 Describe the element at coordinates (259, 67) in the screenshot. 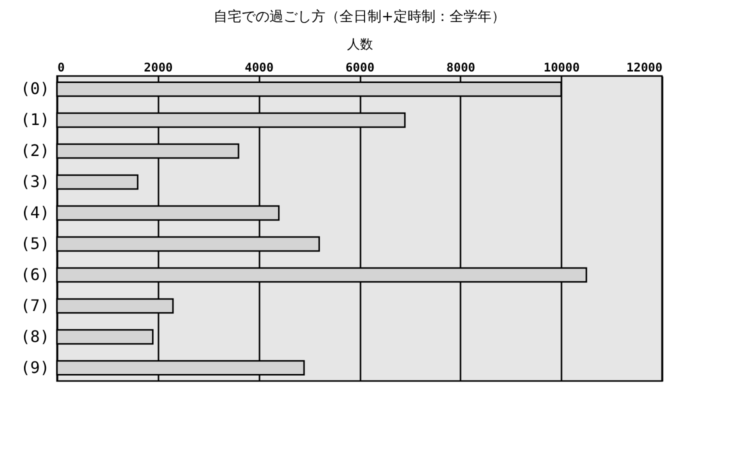

I see `x-tick-label: 4000` at that location.